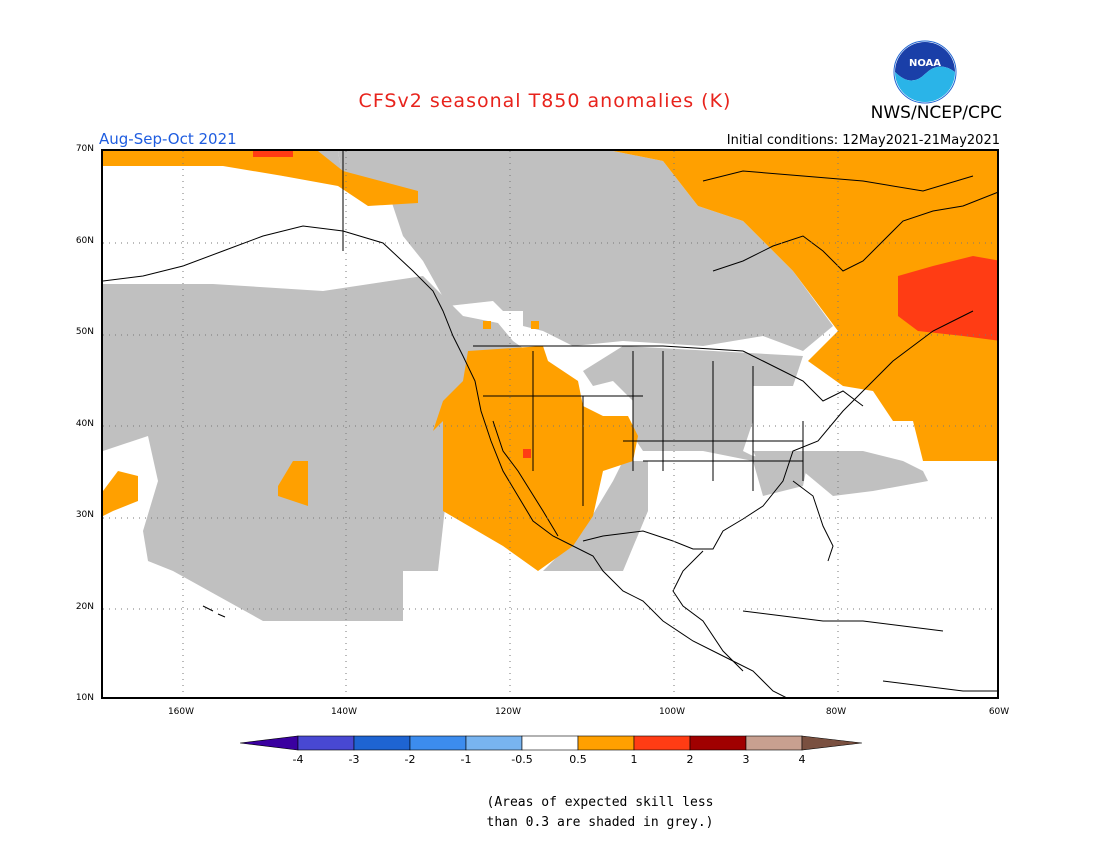 This screenshot has width=1100, height=850. Describe the element at coordinates (831, 743) in the screenshot. I see `colorbar-right-arrow` at that location.